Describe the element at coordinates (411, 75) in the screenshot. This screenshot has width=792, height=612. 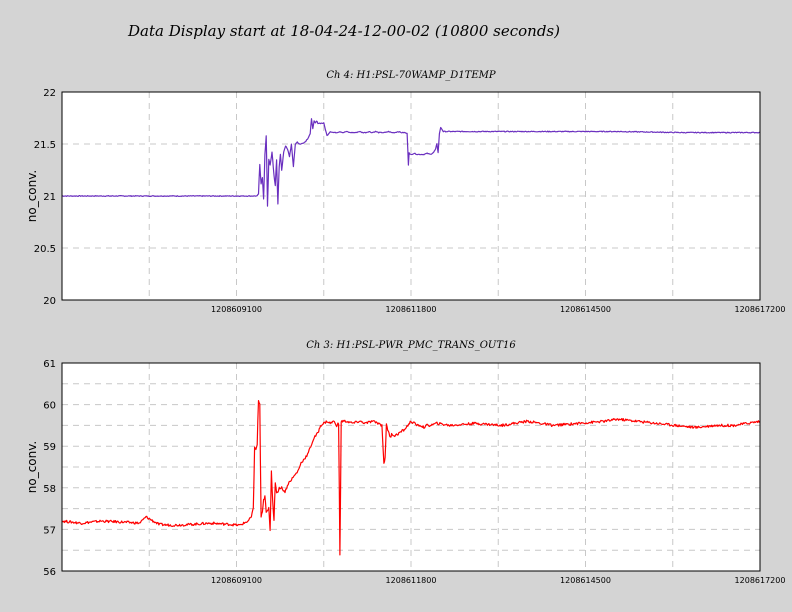
I see `chart-title: Ch 4: H1:PSL-70WAMP_D1TEMP` at that location.